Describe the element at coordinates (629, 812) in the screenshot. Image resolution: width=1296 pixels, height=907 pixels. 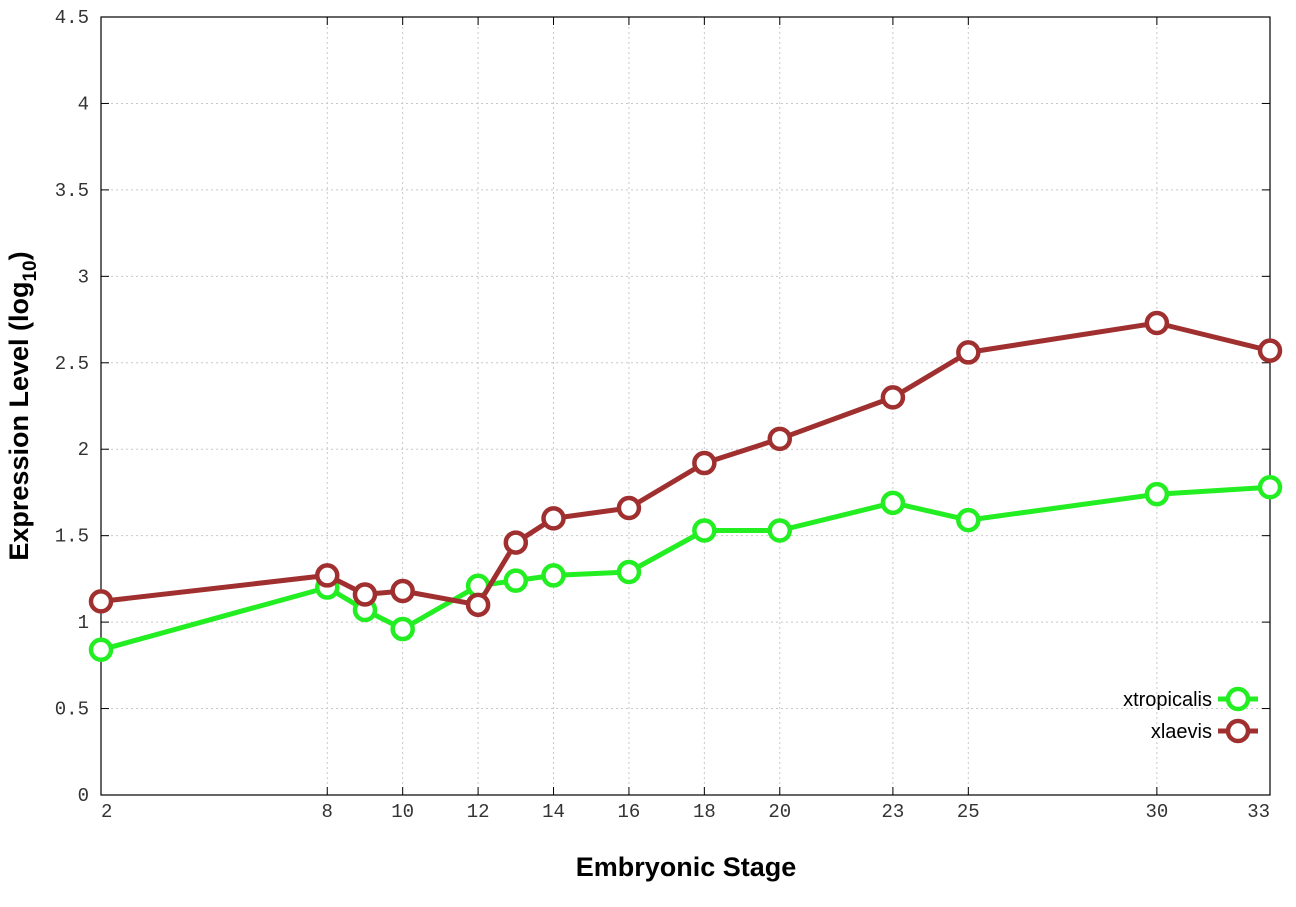
I see `x-tick-label: 16` at that location.